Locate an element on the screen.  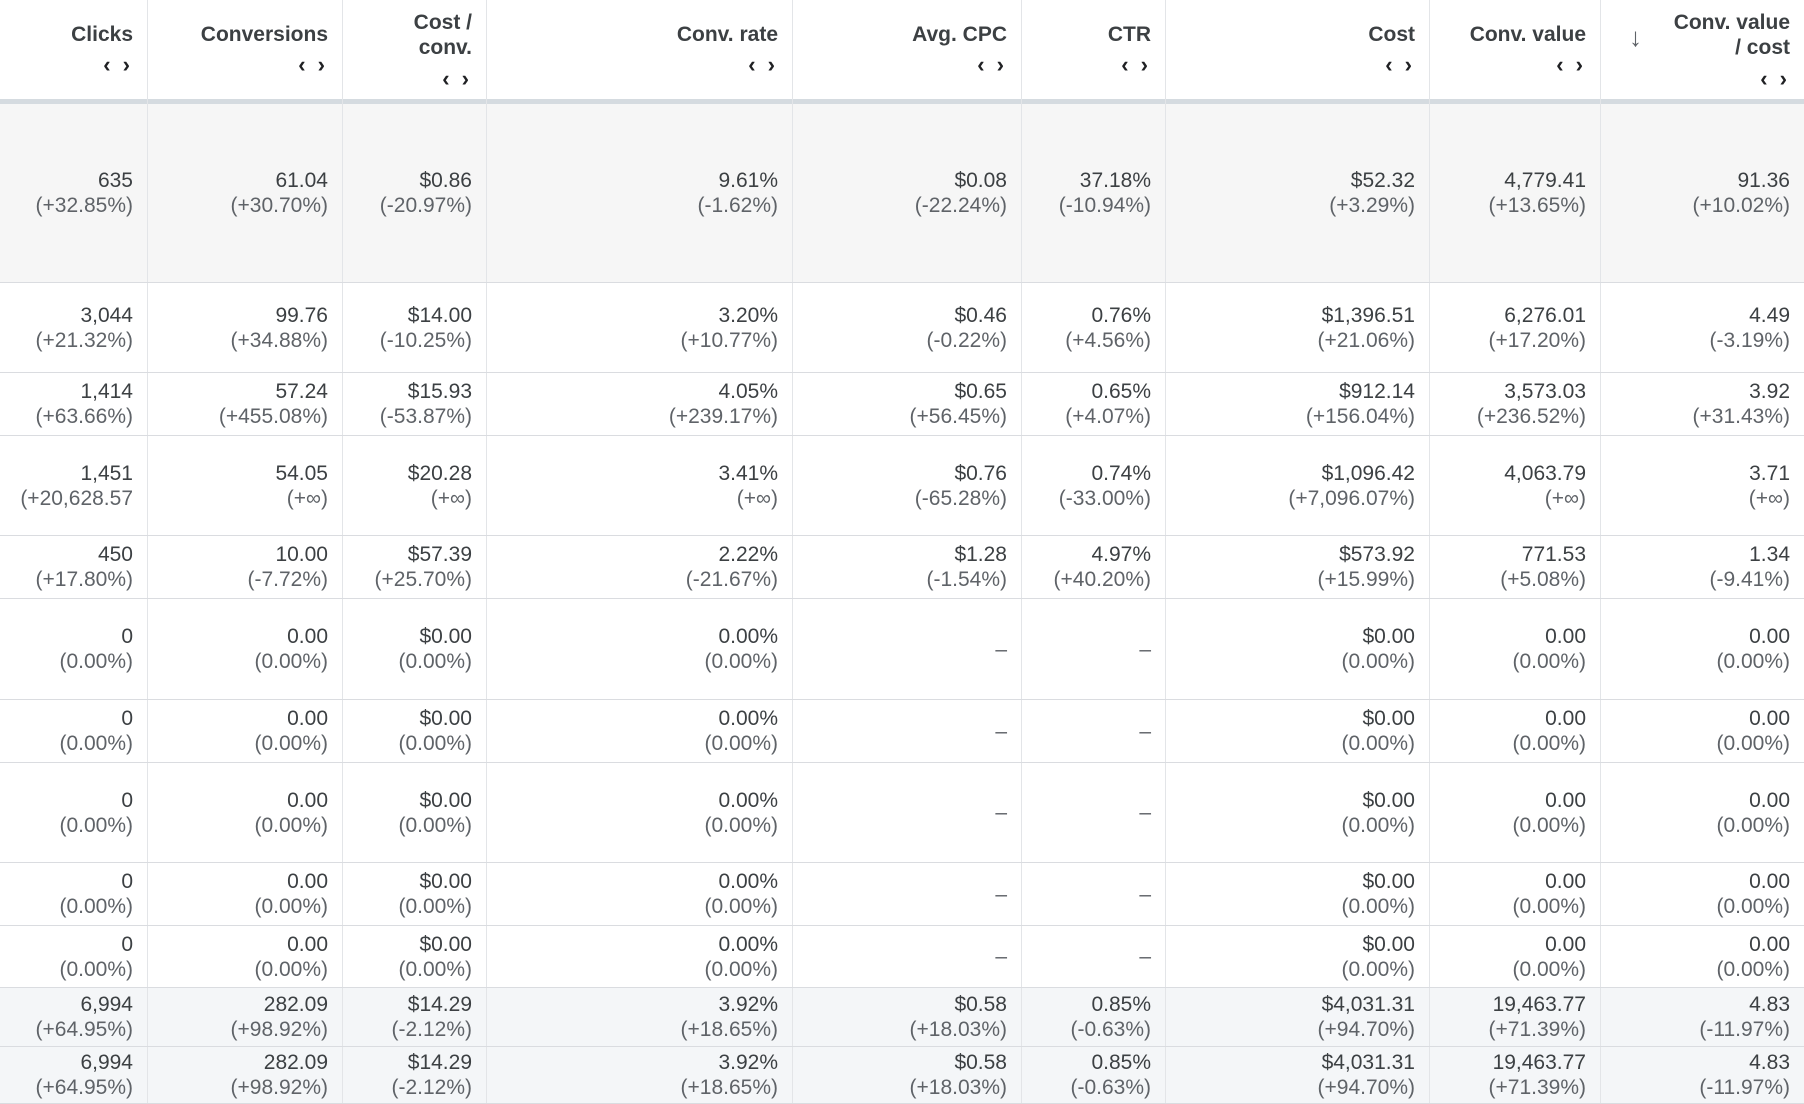
table-cell-ctr: 0.65% (+4.07%) is located at coordinates (1094, 404).